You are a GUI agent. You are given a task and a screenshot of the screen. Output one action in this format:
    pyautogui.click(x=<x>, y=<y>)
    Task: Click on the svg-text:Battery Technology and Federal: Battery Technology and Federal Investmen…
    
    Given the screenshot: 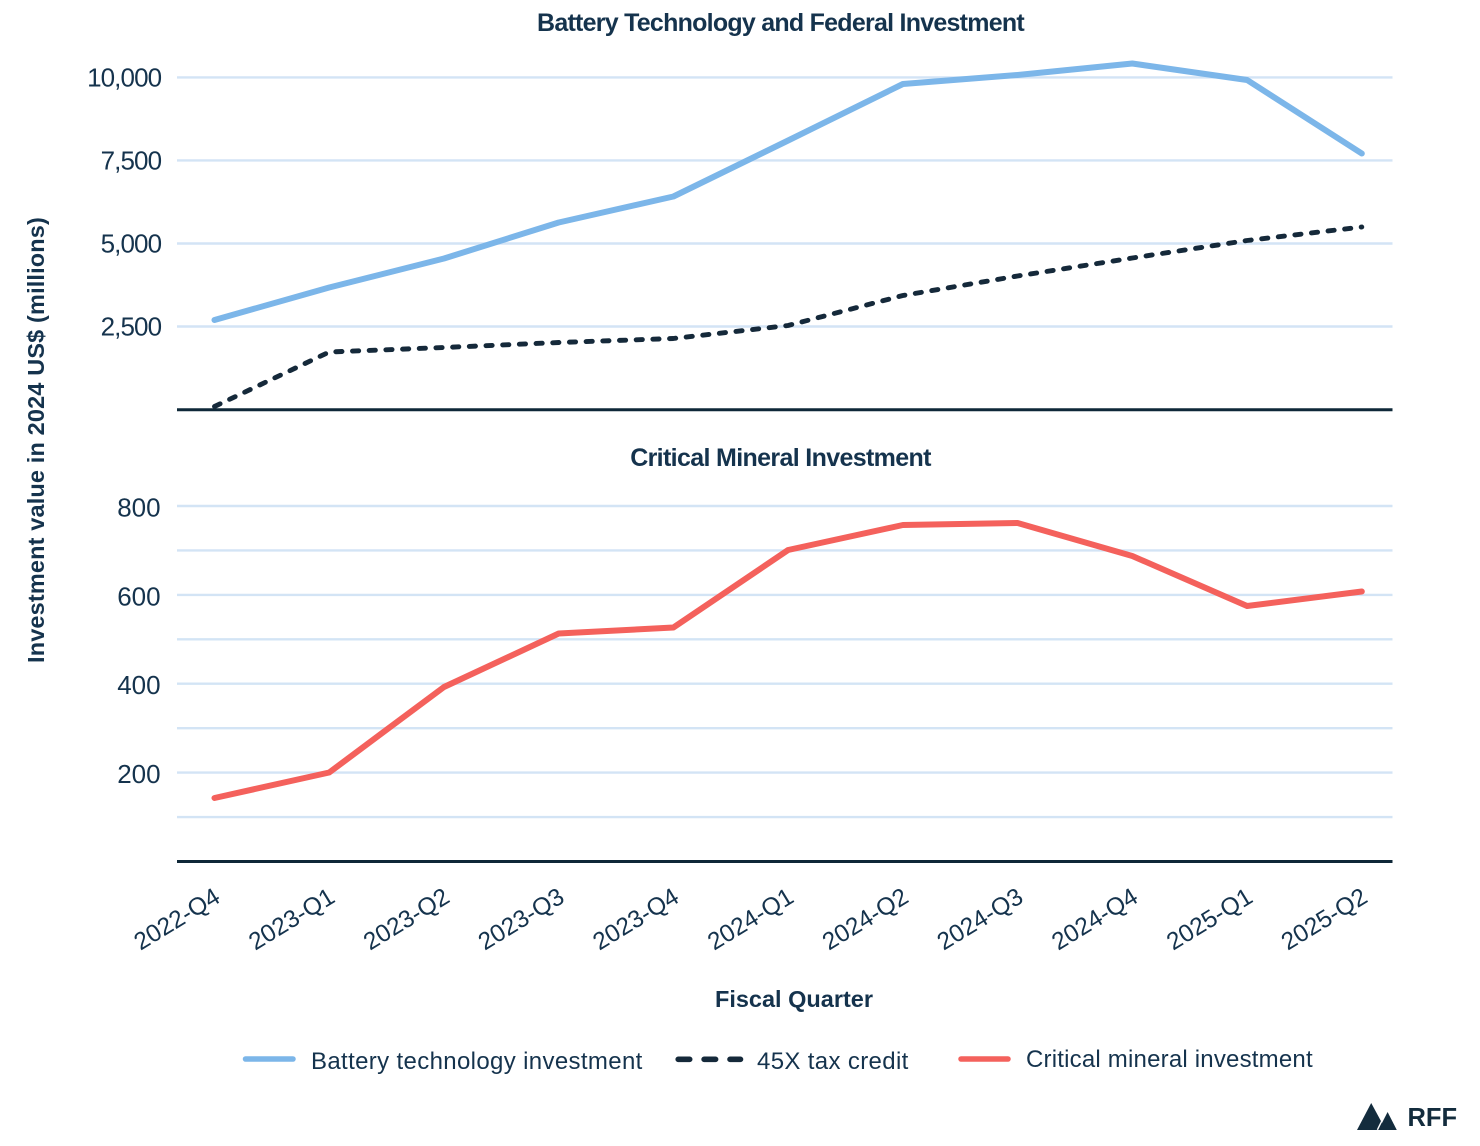 What is the action you would take?
    pyautogui.click(x=781, y=23)
    